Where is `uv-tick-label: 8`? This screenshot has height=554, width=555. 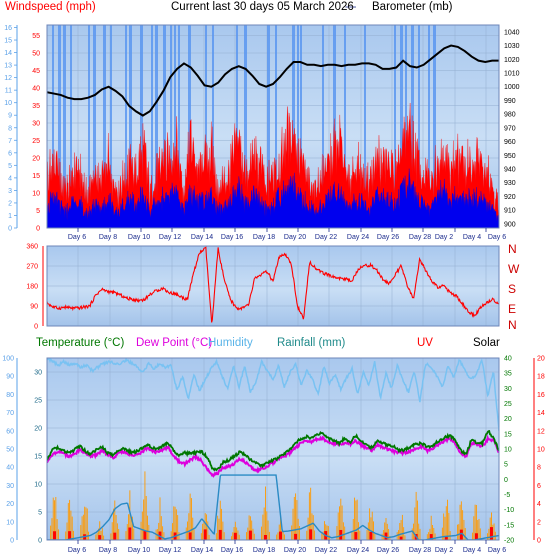
uv-tick-label: 8 is located at coordinates (539, 468).